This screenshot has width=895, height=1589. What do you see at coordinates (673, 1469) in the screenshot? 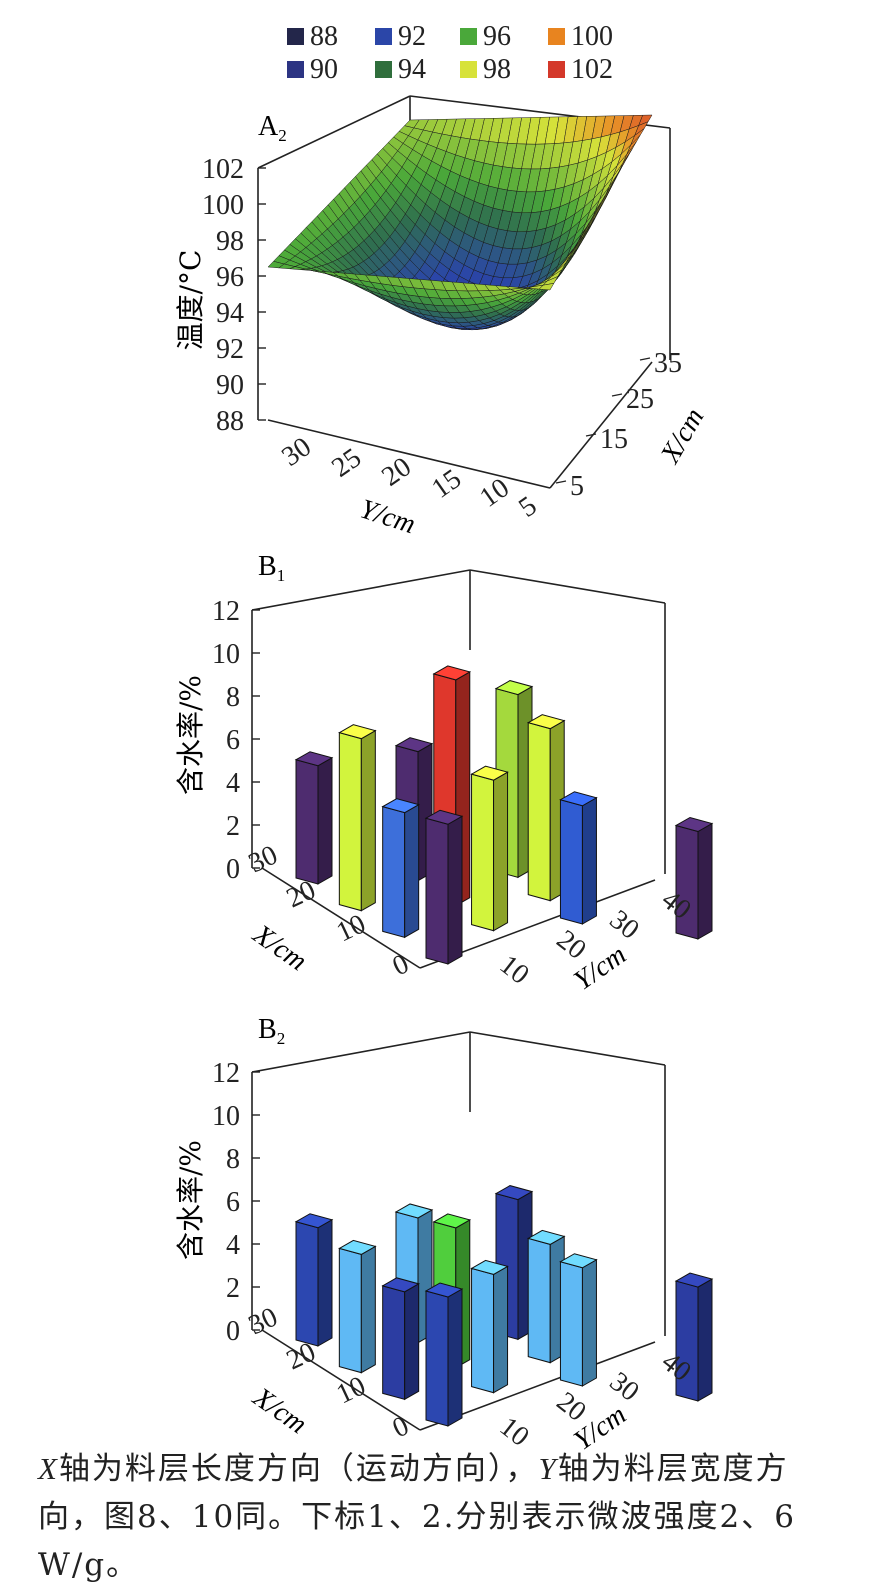
I see `caption-line1-b: 轴为料层宽度方` at bounding box center [673, 1469].